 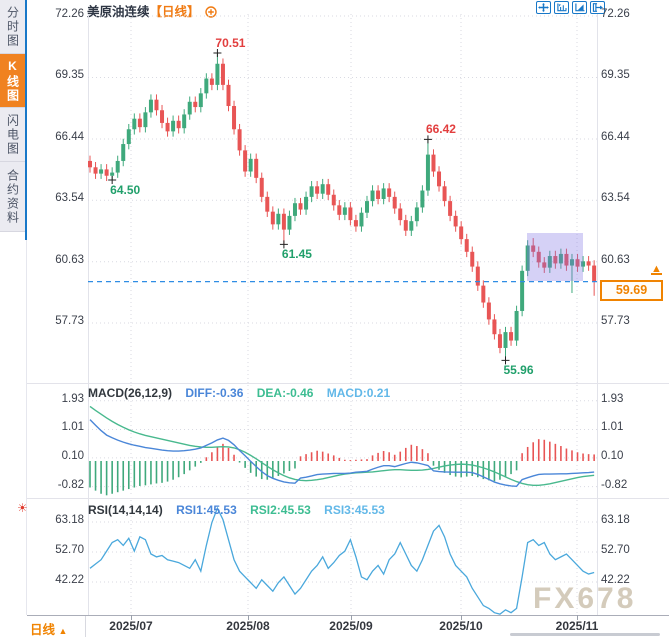 I want to click on timeframe-arrow-icon: ▲, so click(x=63, y=631).